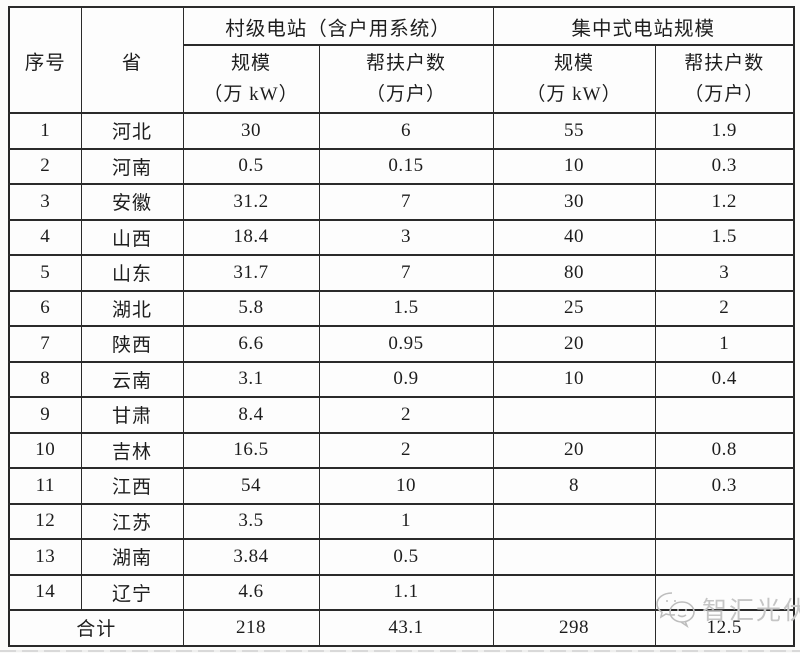 The height and width of the screenshot is (653, 800). I want to click on cell-village-scale: 3.1, so click(251, 379).